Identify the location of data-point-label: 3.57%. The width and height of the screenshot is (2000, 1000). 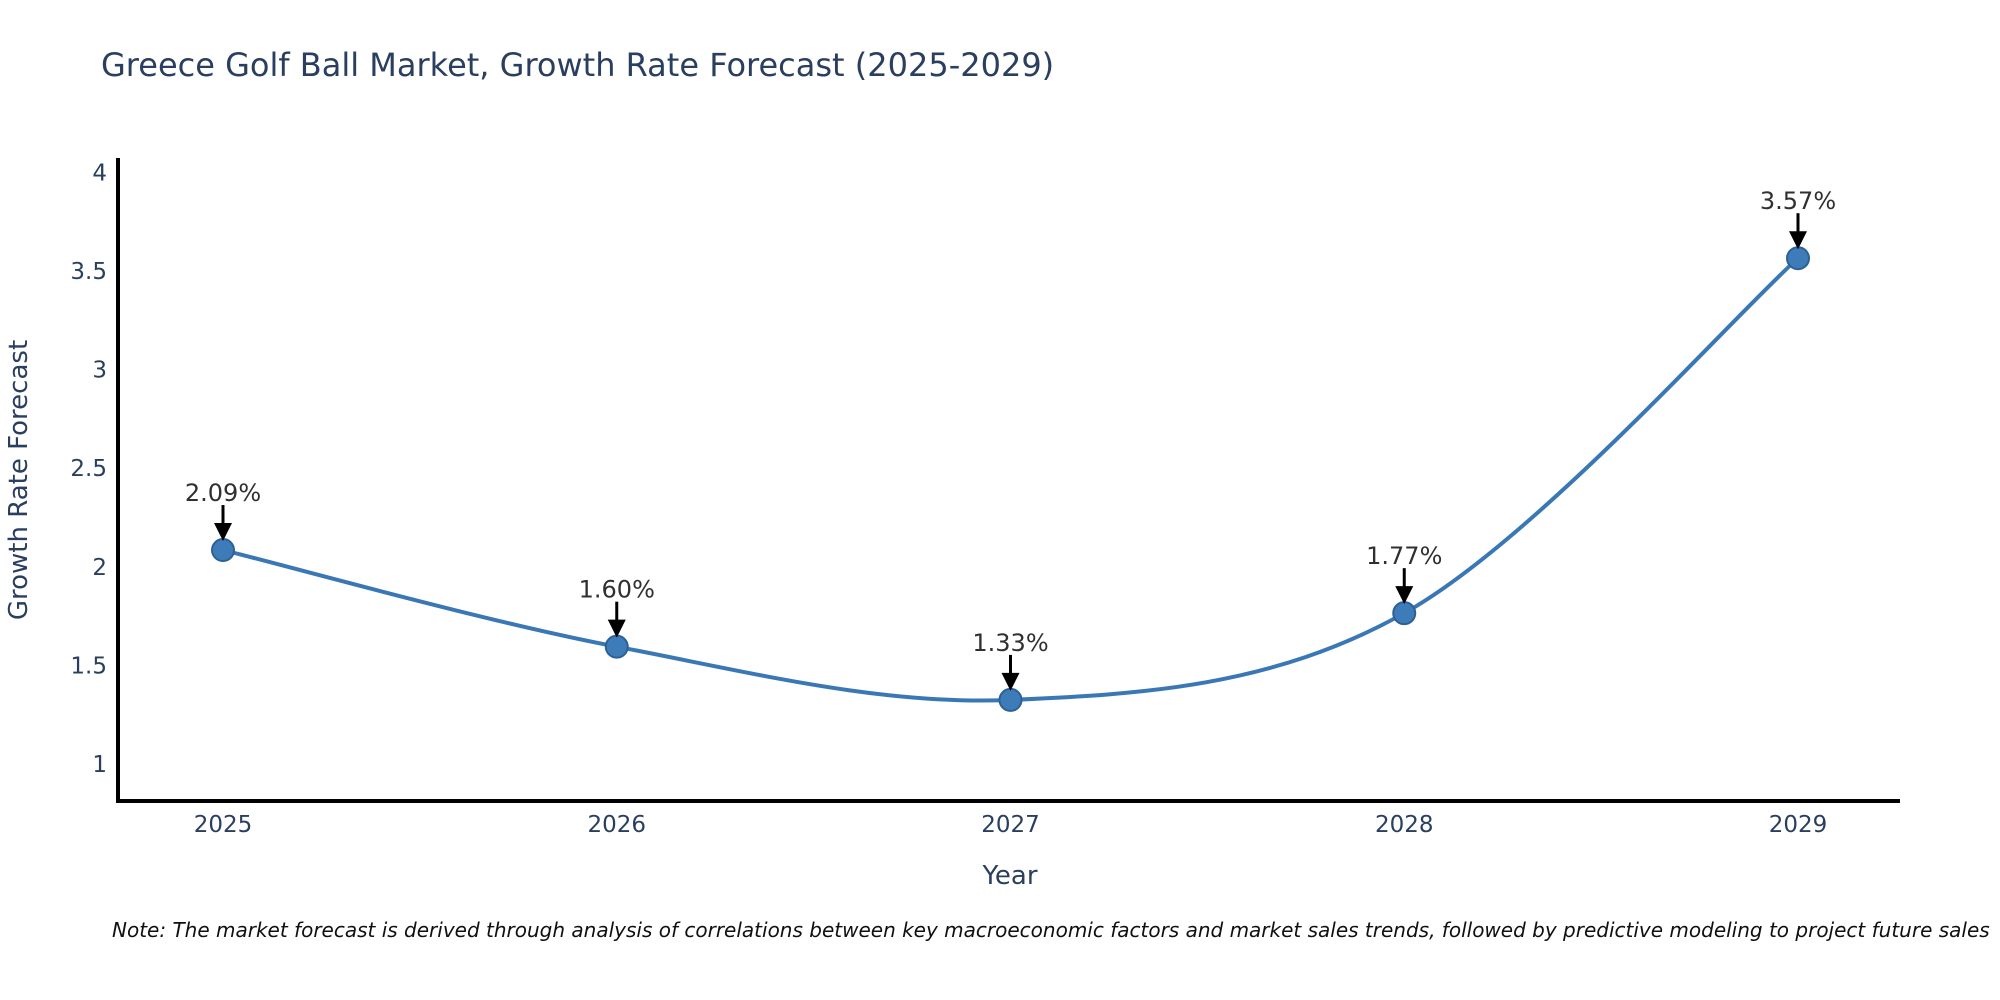
(1798, 201).